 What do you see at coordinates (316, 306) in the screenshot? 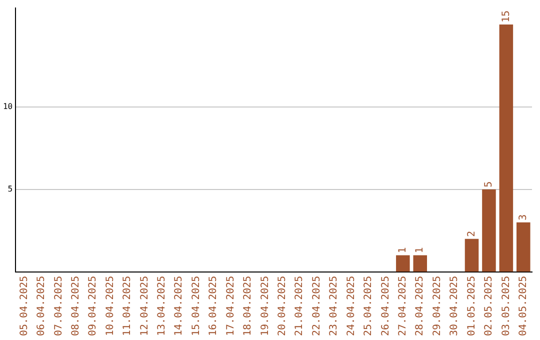
I see `x-tick-label: 22.04.2025` at bounding box center [316, 306].